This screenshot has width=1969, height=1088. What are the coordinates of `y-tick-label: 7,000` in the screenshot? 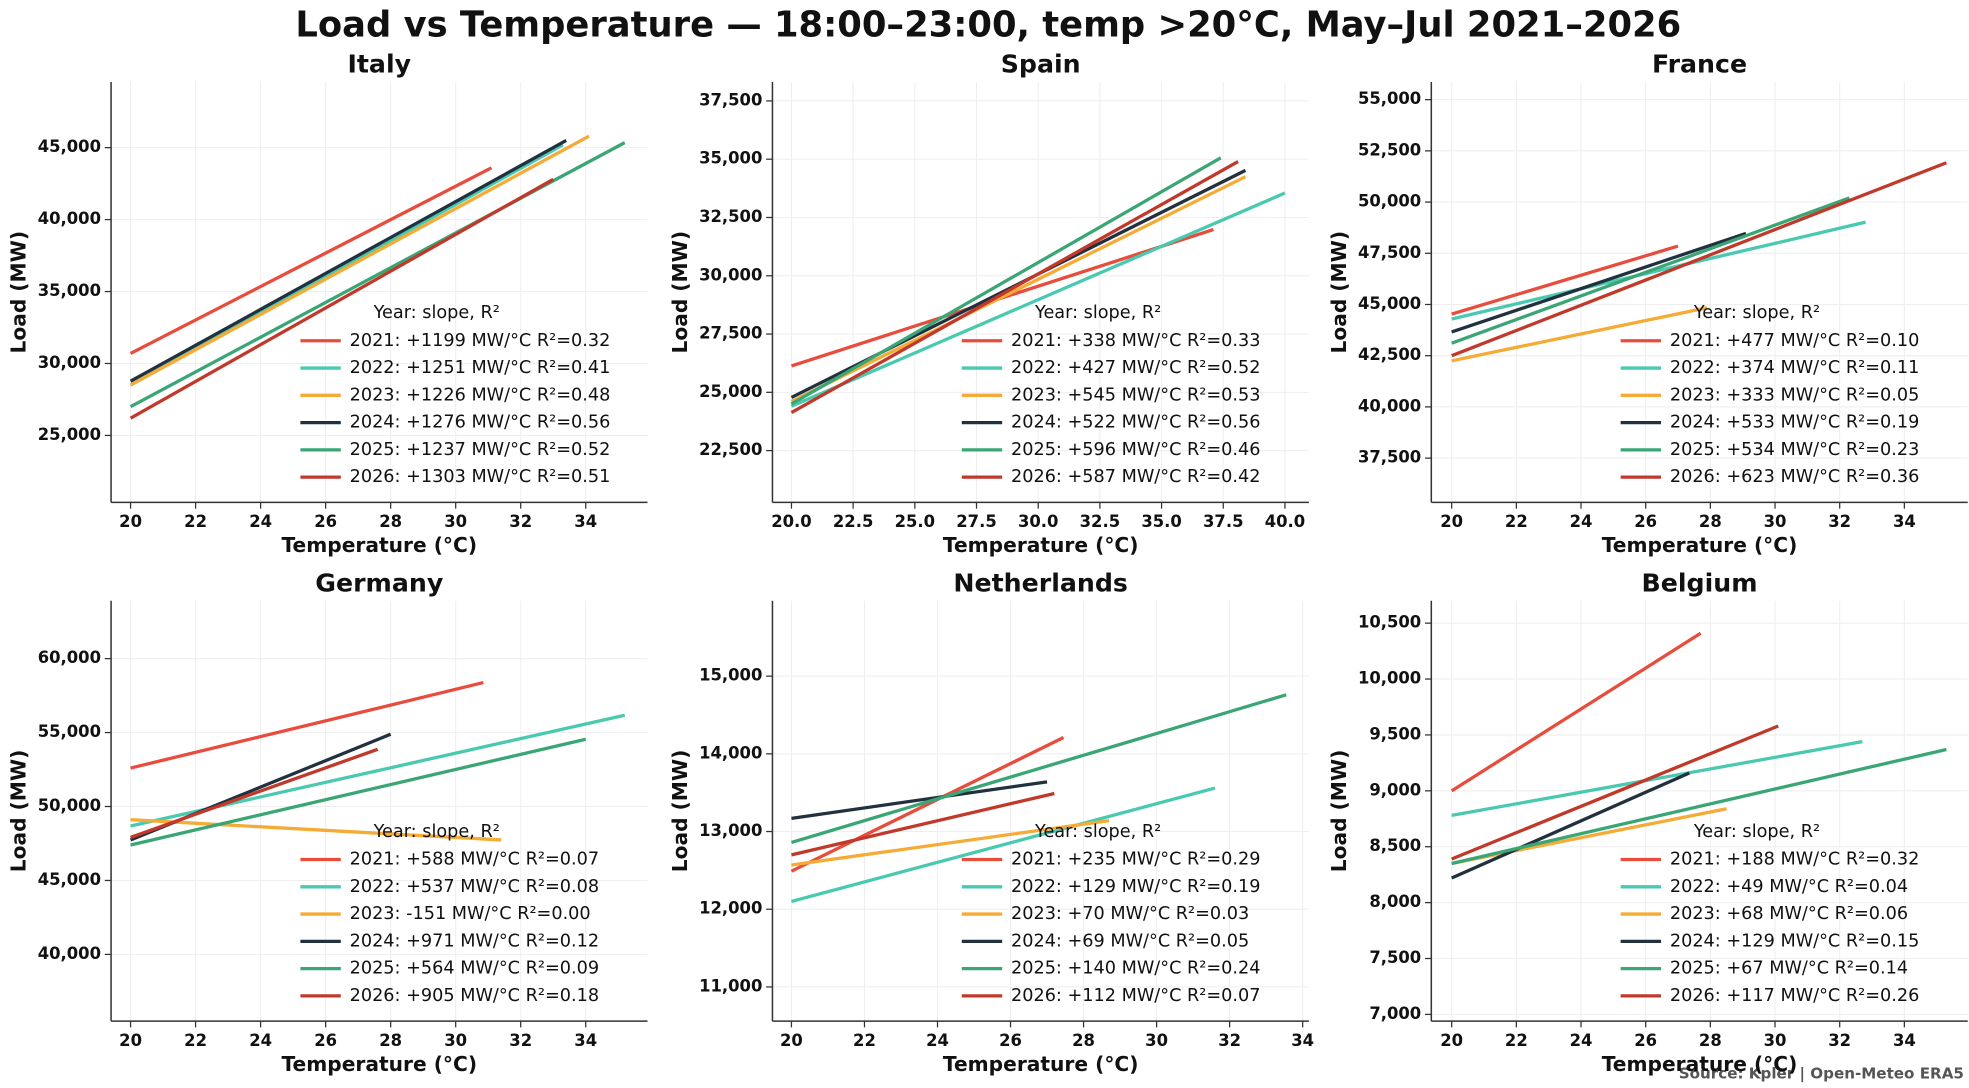 It's located at (1395, 1013).